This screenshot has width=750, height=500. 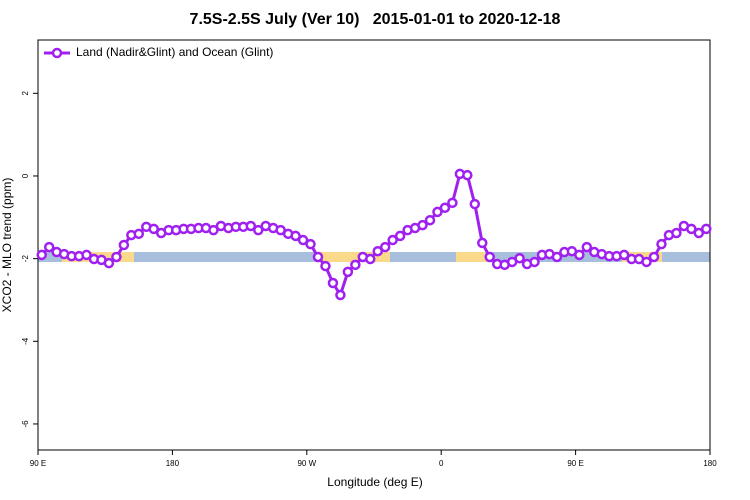 What do you see at coordinates (174, 52) in the screenshot?
I see `legend-label: Land (Nadir&Glint) and Ocean (Glint)` at bounding box center [174, 52].